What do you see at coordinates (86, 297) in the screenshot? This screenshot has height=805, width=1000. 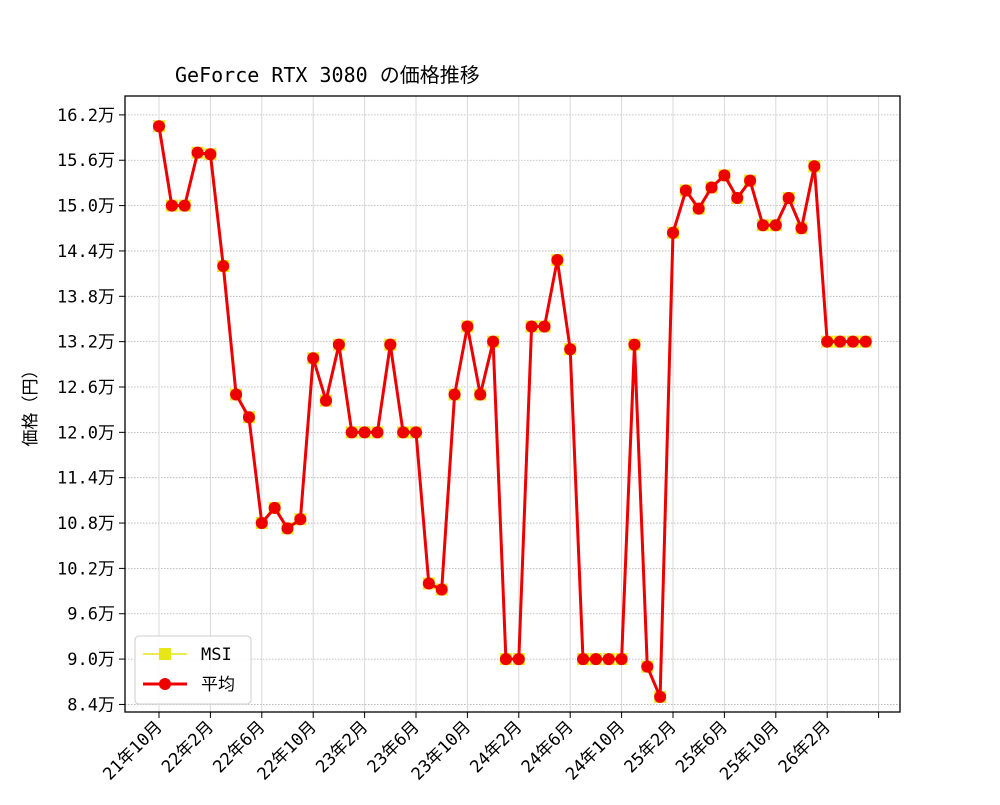 I see `y-tick-label: 13.8万` at bounding box center [86, 297].